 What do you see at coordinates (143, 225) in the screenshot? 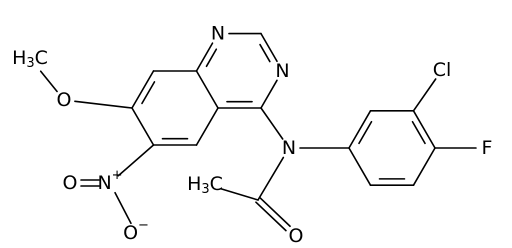
I see `charge: −` at bounding box center [143, 225].